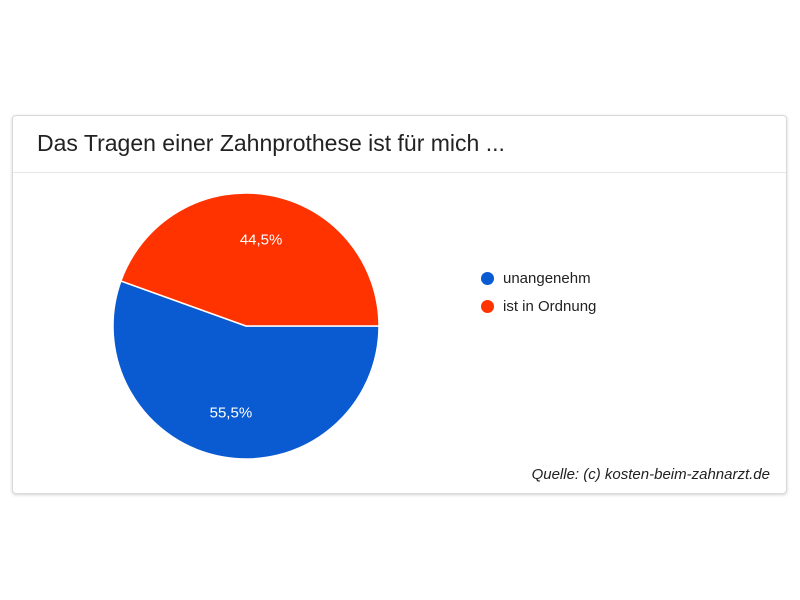 The image size is (800, 600). Describe the element at coordinates (487, 278) in the screenshot. I see `legend-swatch-unangenehm` at that location.